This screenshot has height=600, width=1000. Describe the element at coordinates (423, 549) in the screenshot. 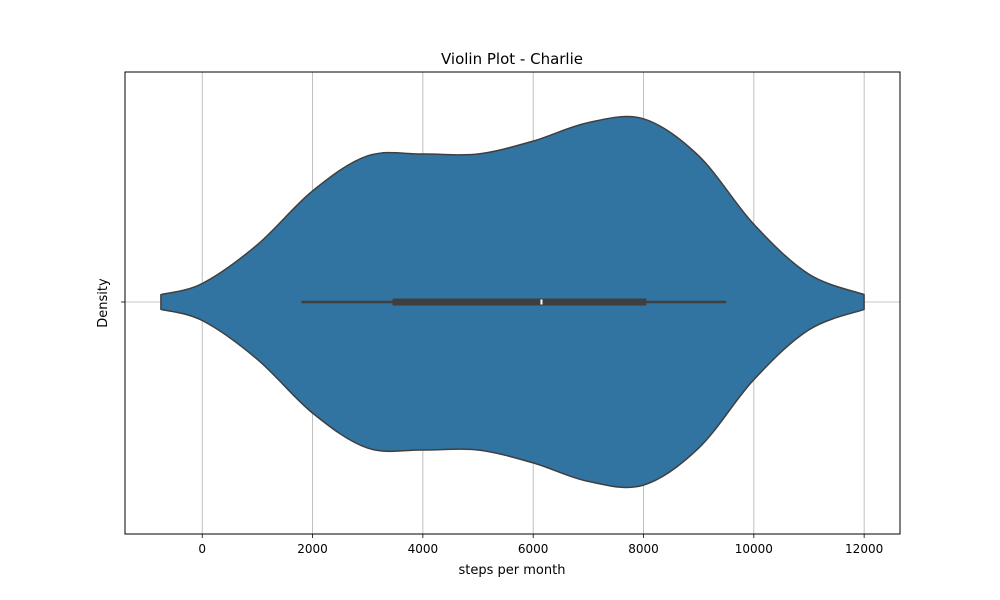

I see `x-tick-label: 4000` at that location.